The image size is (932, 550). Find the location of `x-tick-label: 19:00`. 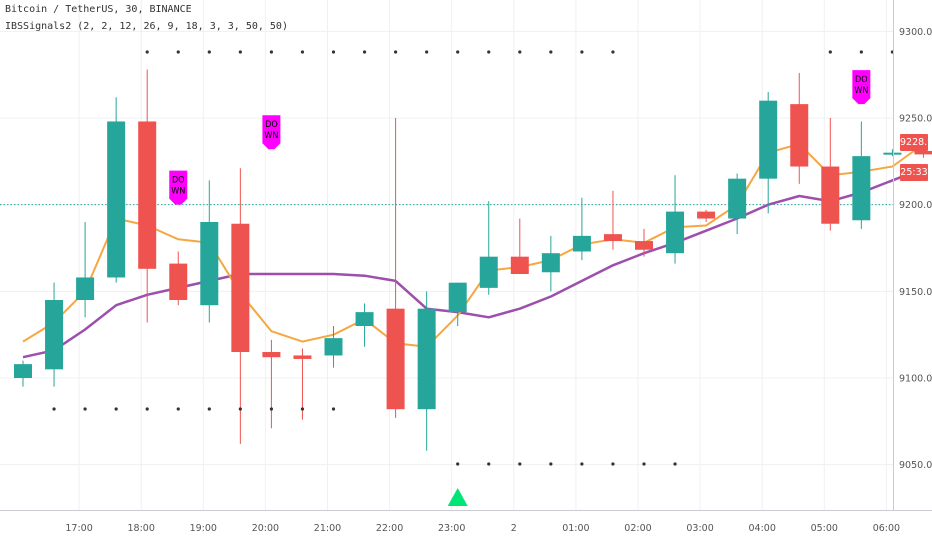

x-tick-label: 19:00 is located at coordinates (203, 528).